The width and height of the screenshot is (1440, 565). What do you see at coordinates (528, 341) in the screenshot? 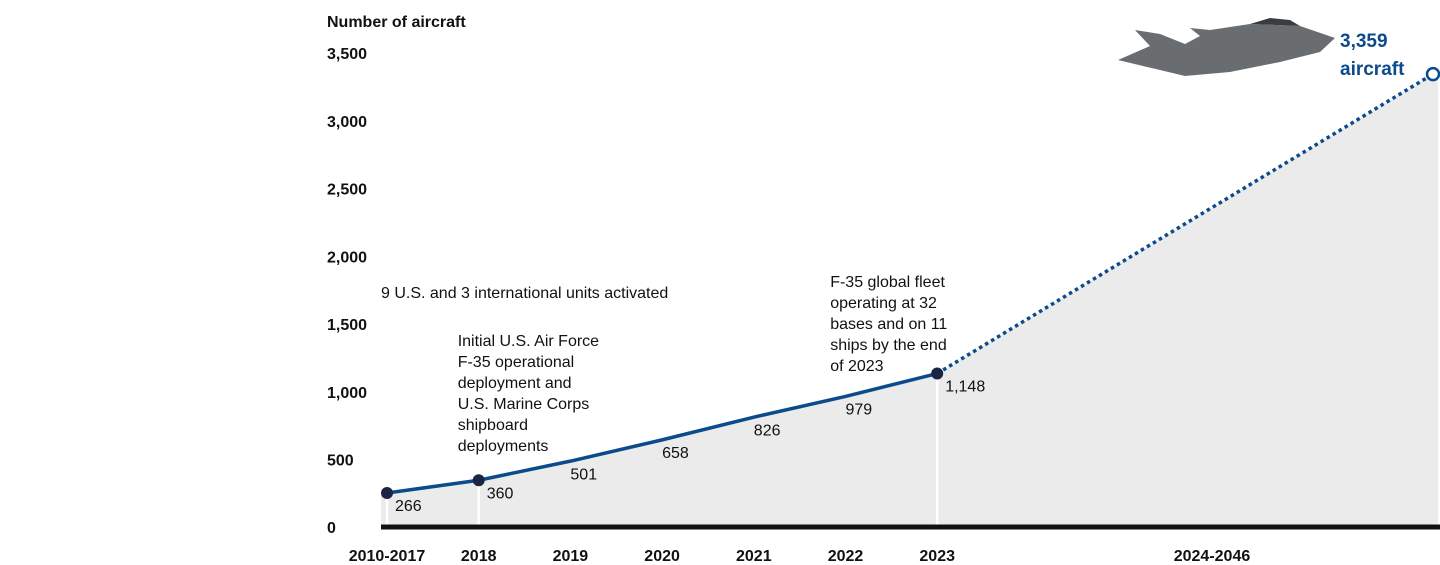
I see `annotation: Initial U.S. Air Force` at bounding box center [528, 341].